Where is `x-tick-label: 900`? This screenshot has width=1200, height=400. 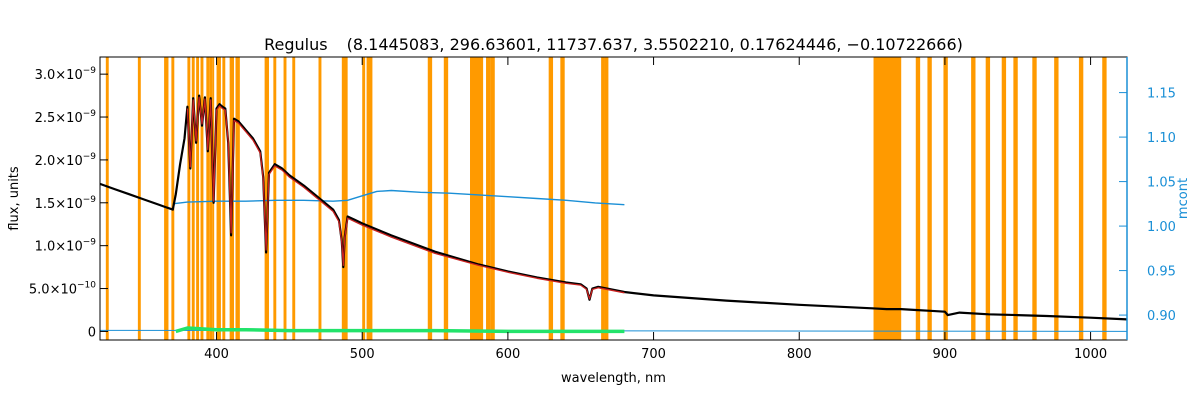 x-tick-label: 900 is located at coordinates (944, 354).